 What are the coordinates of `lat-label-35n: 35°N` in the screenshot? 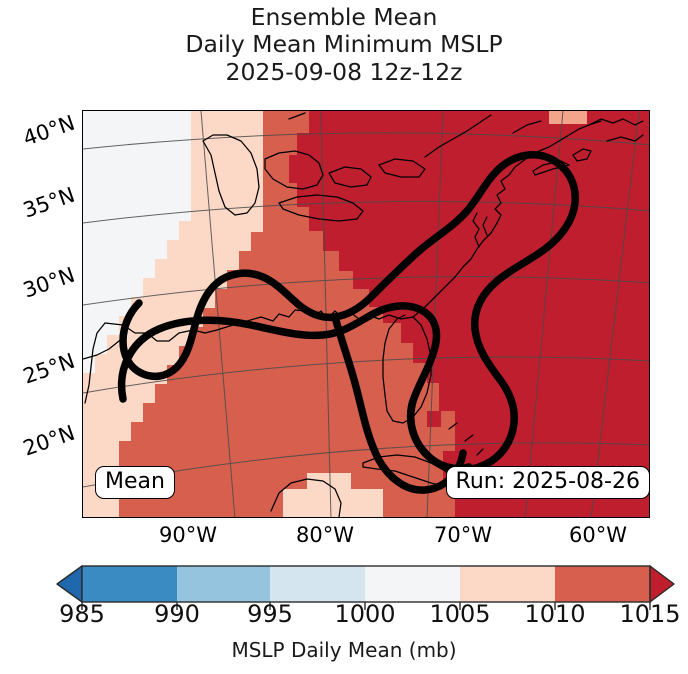 It's located at (49, 202).